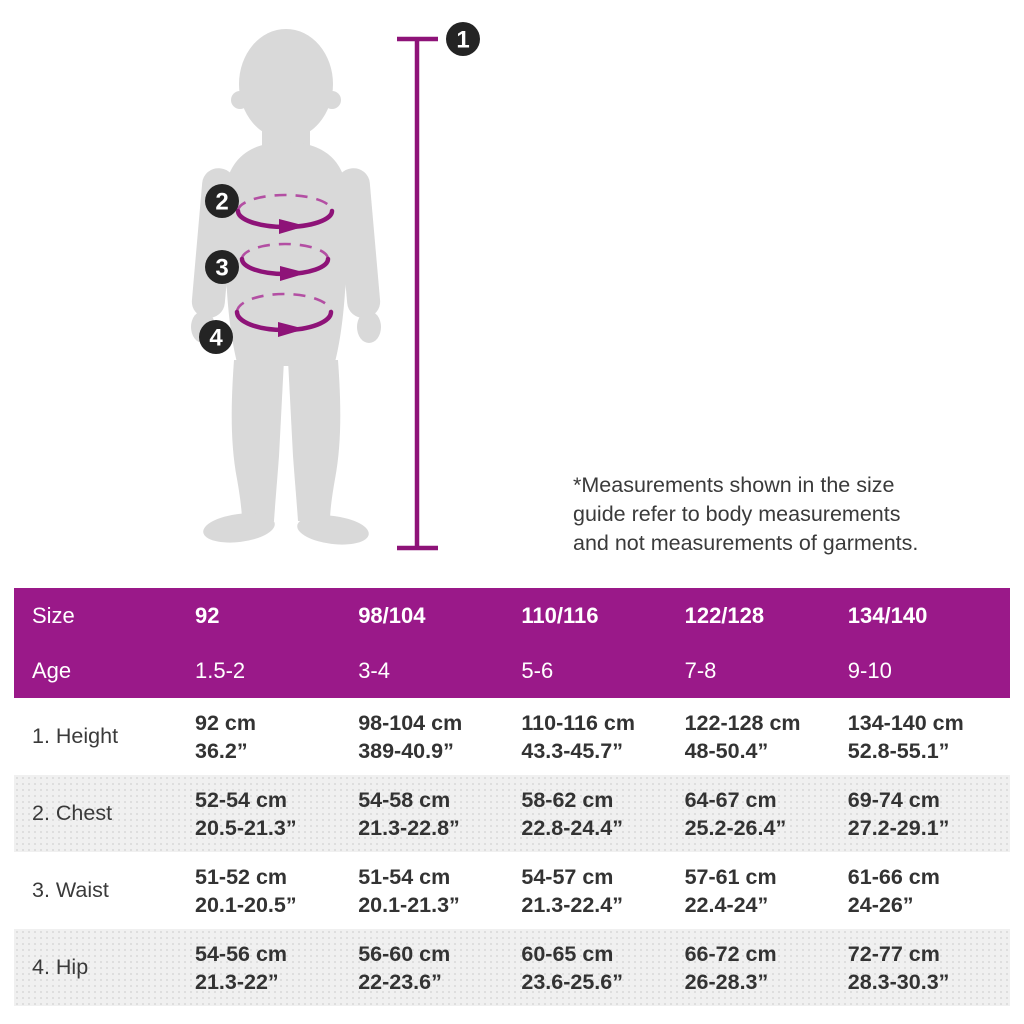  I want to click on marker-3-waist: 3, so click(222, 267).